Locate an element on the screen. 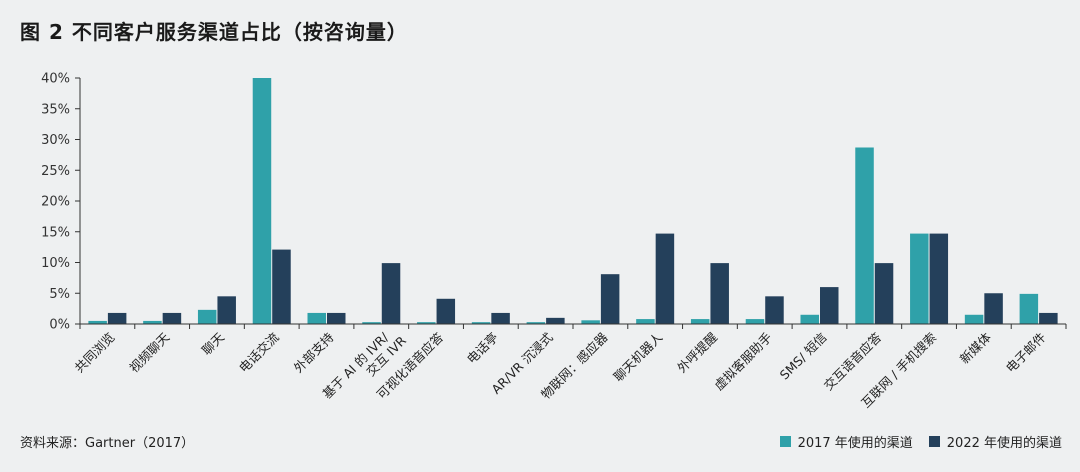 The image size is (1080, 472). x-tick-label: 新媒体 is located at coordinates (975, 347).